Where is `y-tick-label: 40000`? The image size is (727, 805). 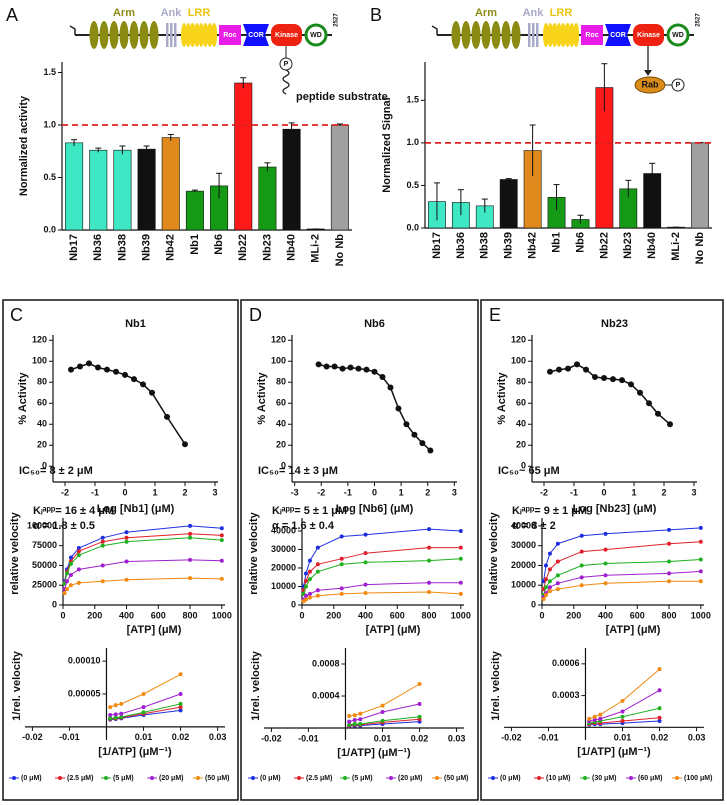 y-tick-label: 40000 is located at coordinates (283, 530).